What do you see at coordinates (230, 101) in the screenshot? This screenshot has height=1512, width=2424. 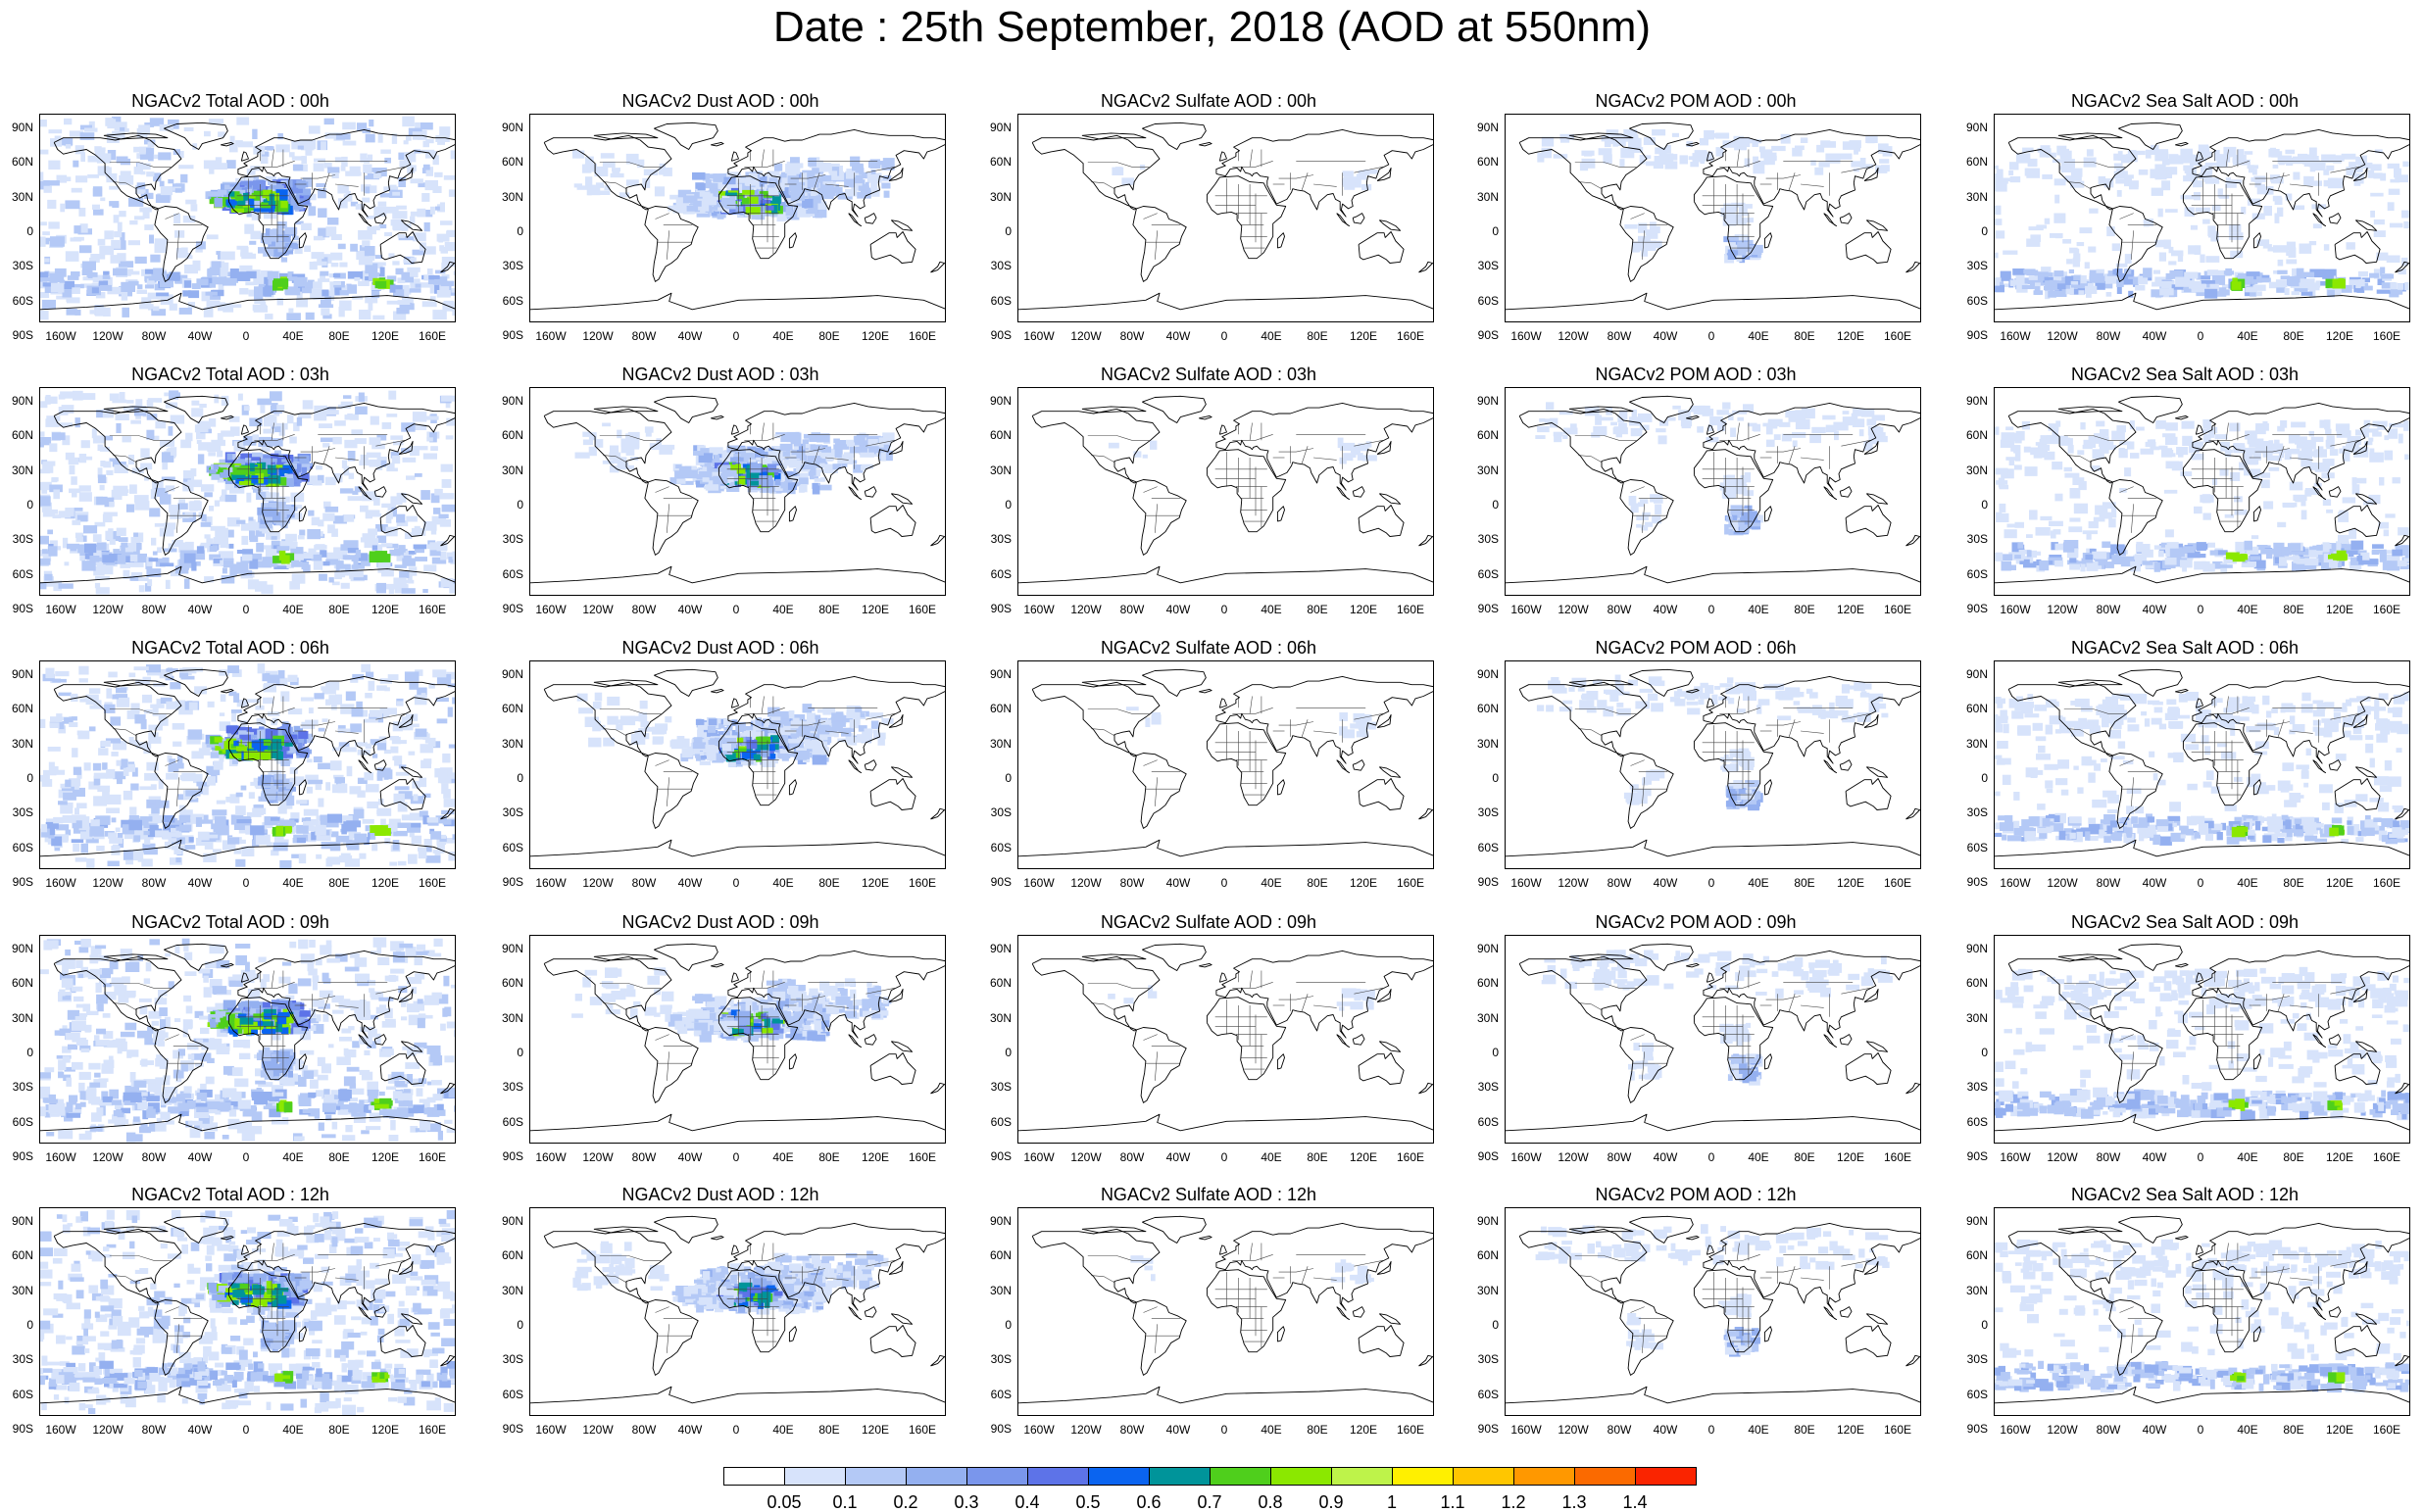 I see `panel-title: NGACv2 Total AOD : 00h` at bounding box center [230, 101].